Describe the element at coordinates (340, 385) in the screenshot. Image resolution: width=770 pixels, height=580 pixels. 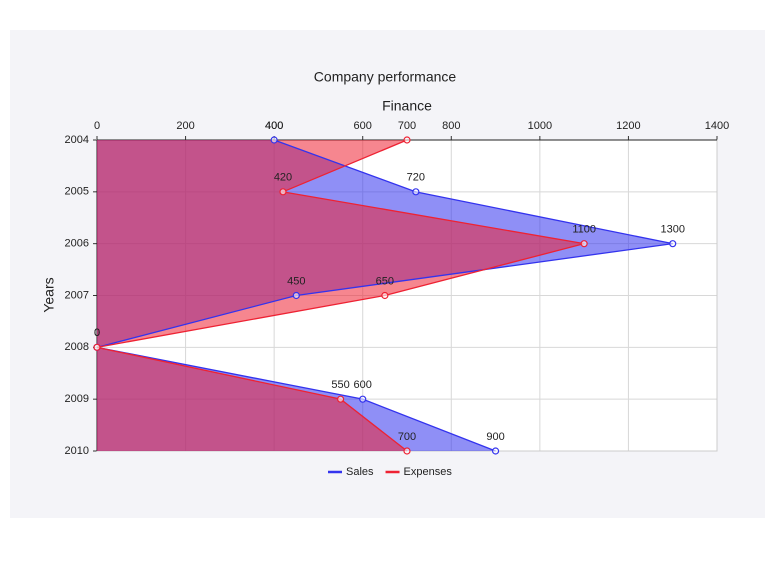
I see `data-label: 550` at that location.